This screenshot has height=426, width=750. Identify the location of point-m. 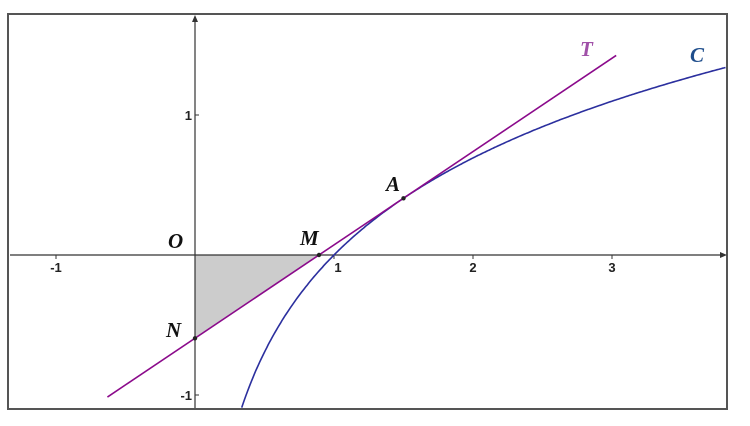
(319, 255).